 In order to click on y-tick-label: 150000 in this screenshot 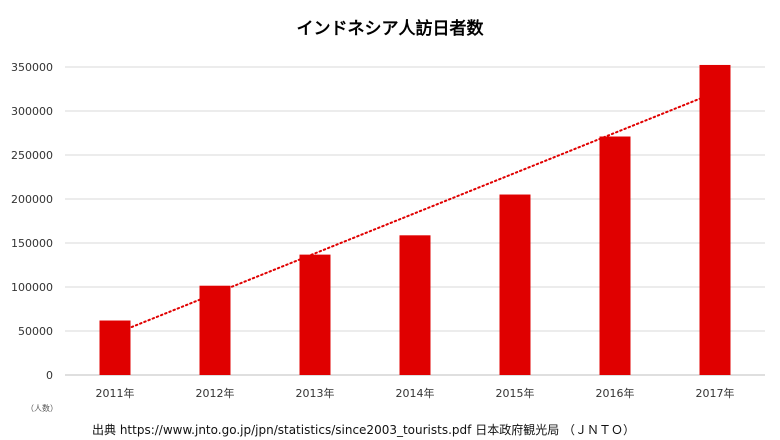, I will do `click(32, 243)`.